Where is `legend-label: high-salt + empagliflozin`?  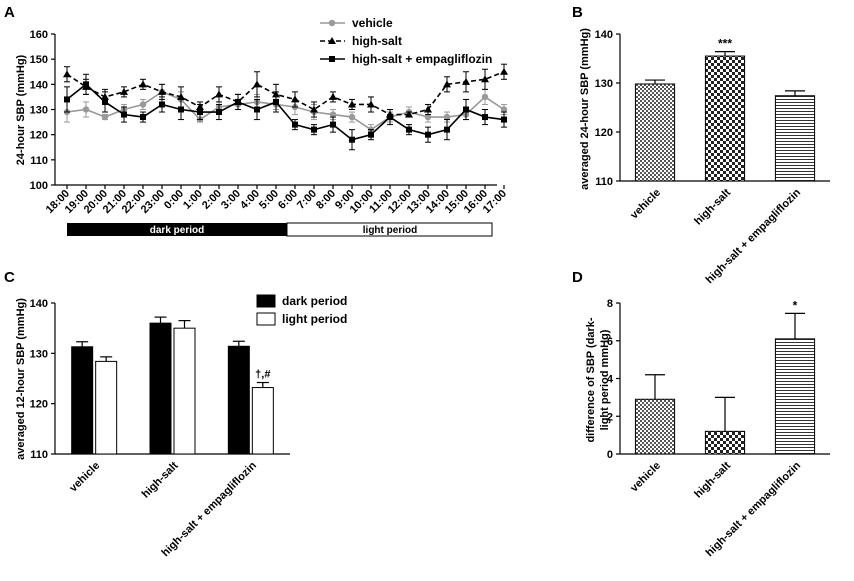
legend-label: high-salt + empagliflozin is located at coordinates (422, 59).